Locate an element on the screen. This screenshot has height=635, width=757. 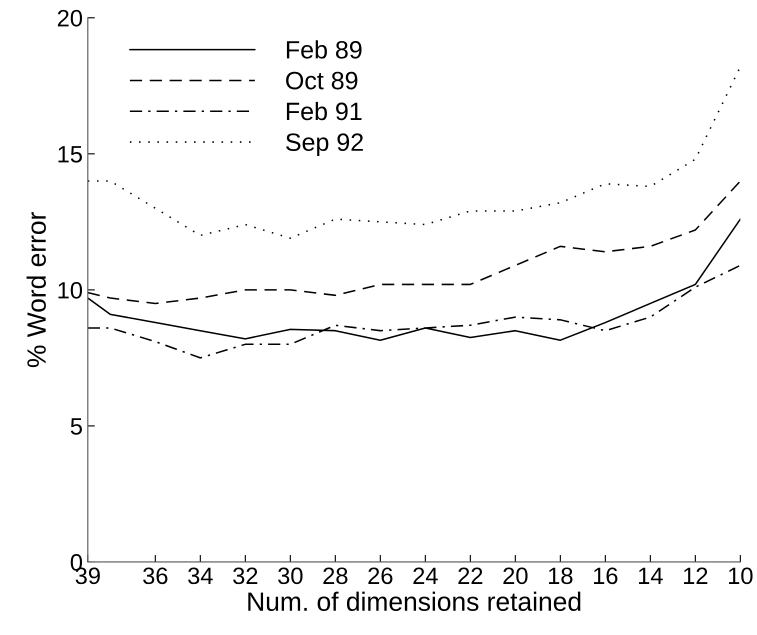
legend-label: Feb 89 is located at coordinates (324, 49).